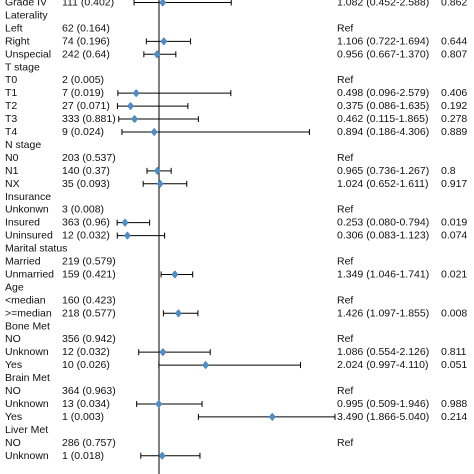  I want to click on row-label: Unspecial, so click(28, 54).